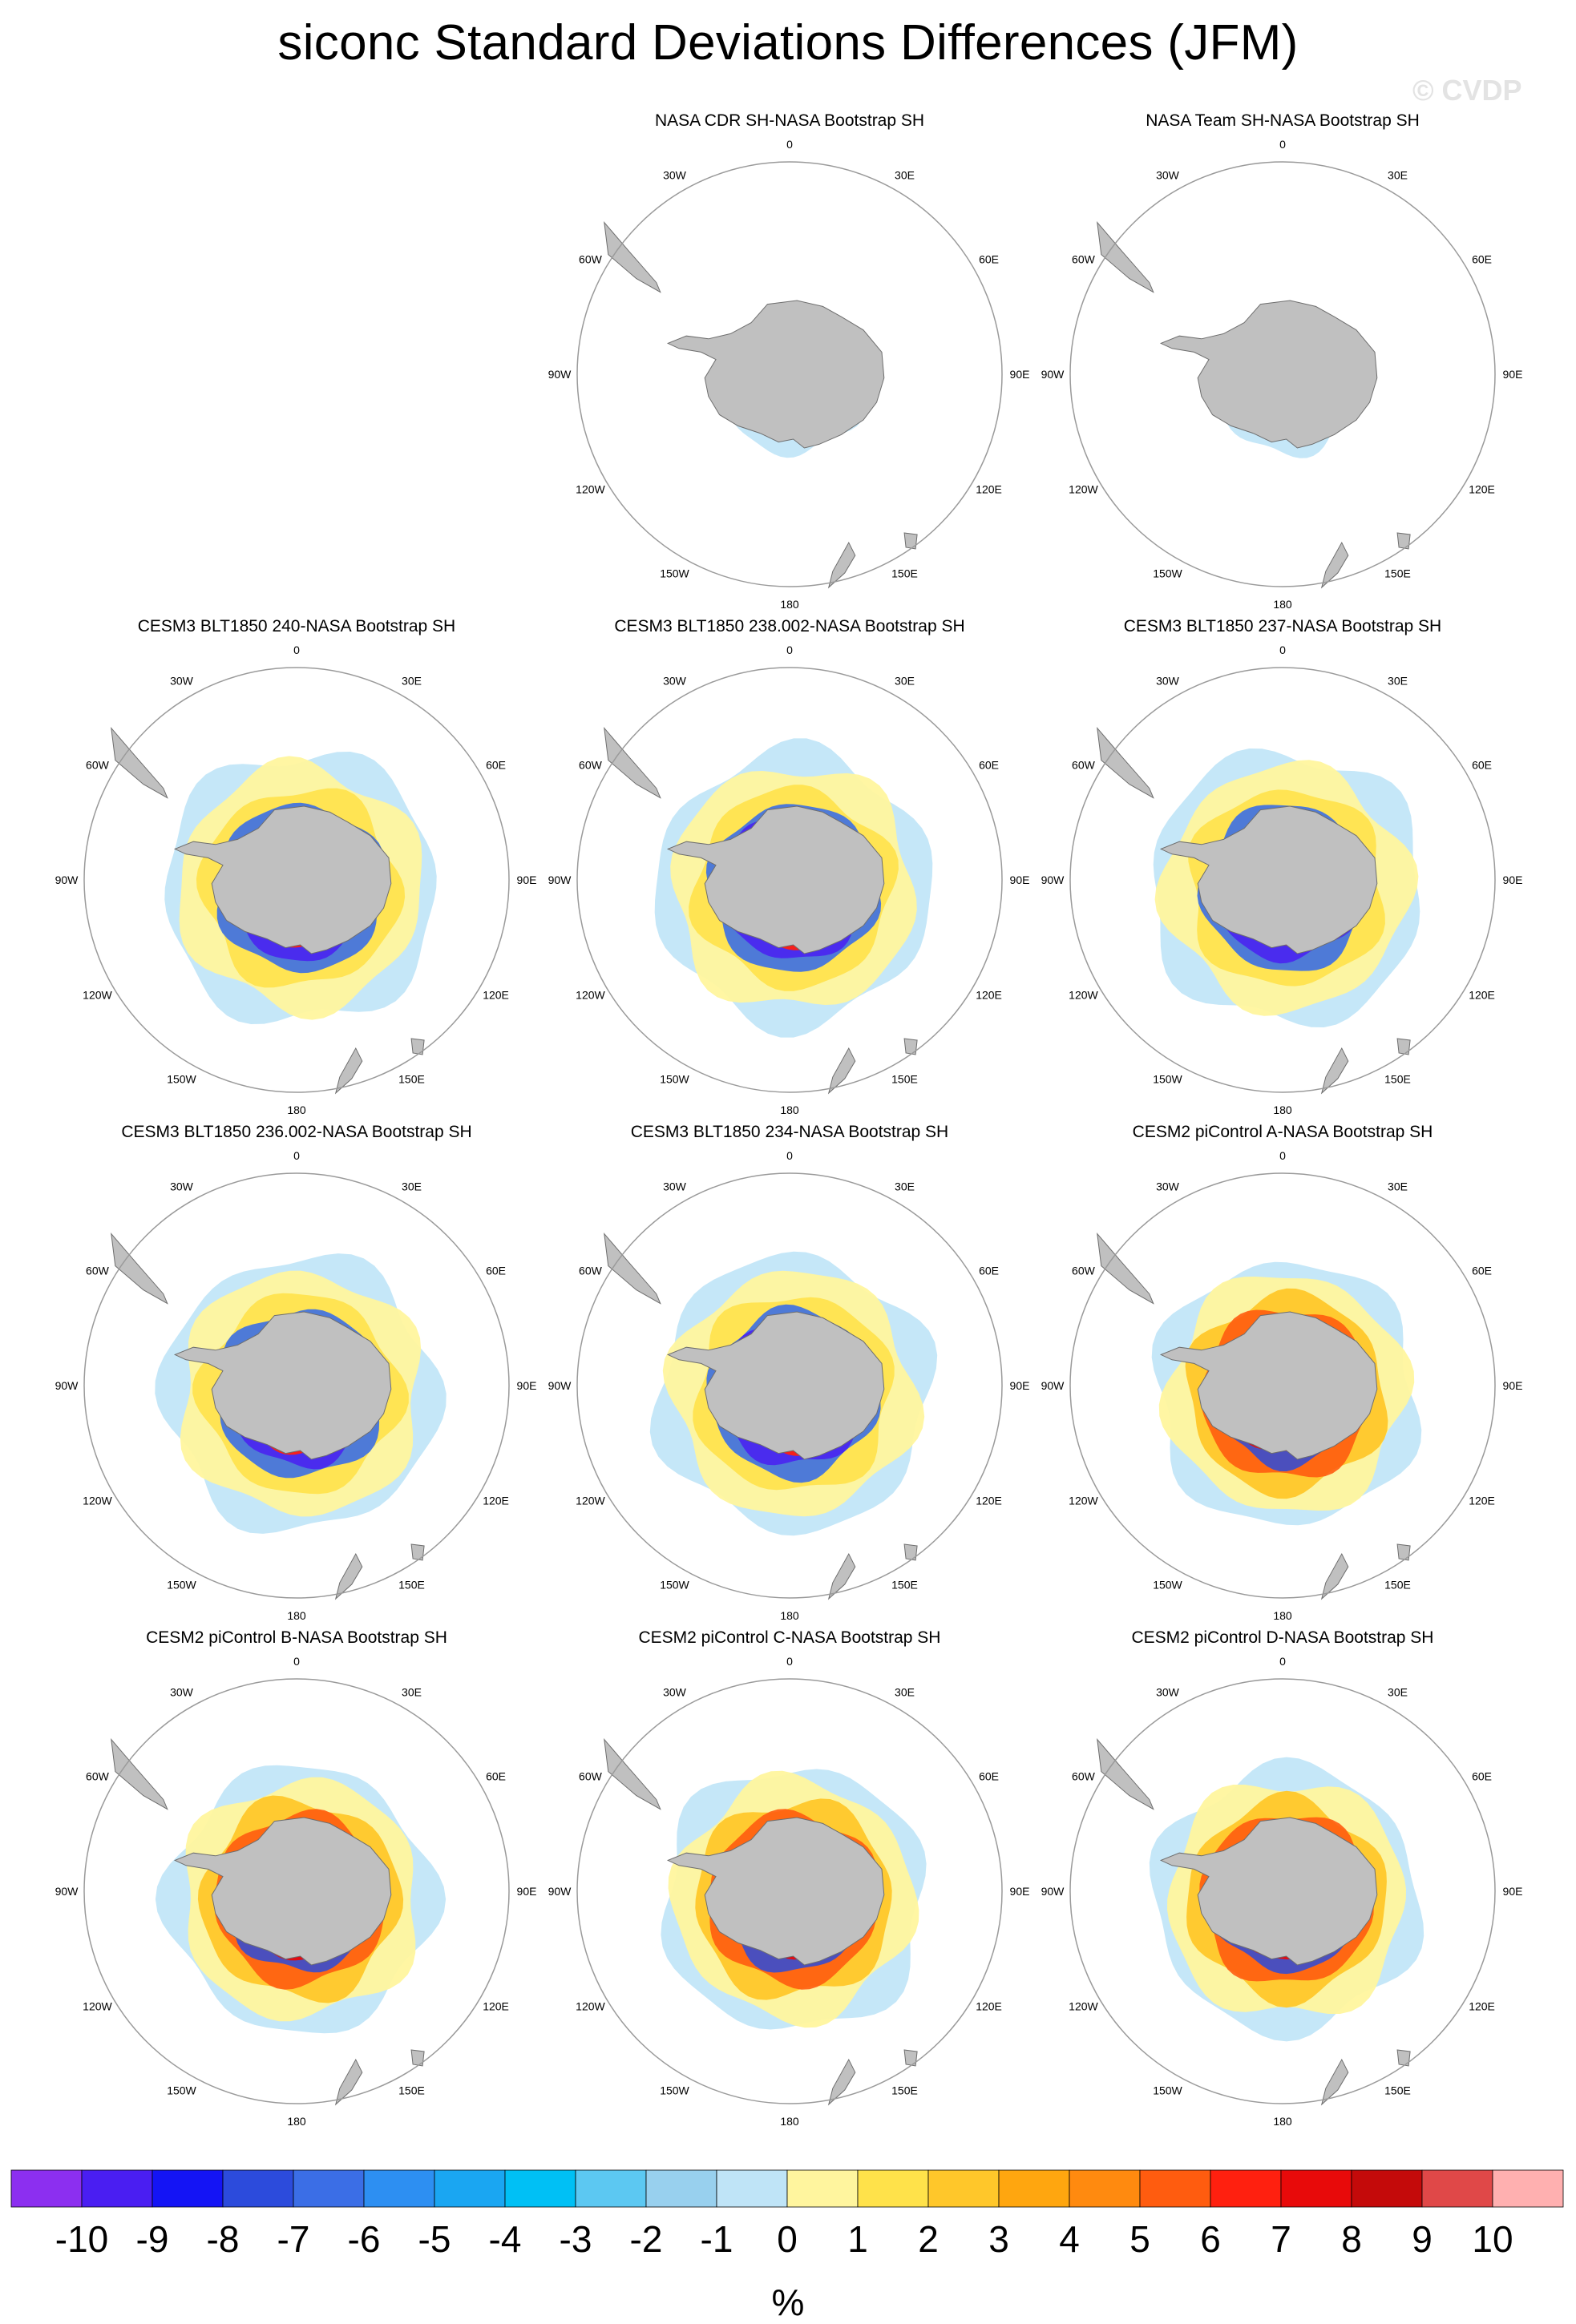 The image size is (1576, 2324). Describe the element at coordinates (790, 1637) in the screenshot. I see `panel-title: CESM2 piControl C-NASA Bootstrap SH` at that location.